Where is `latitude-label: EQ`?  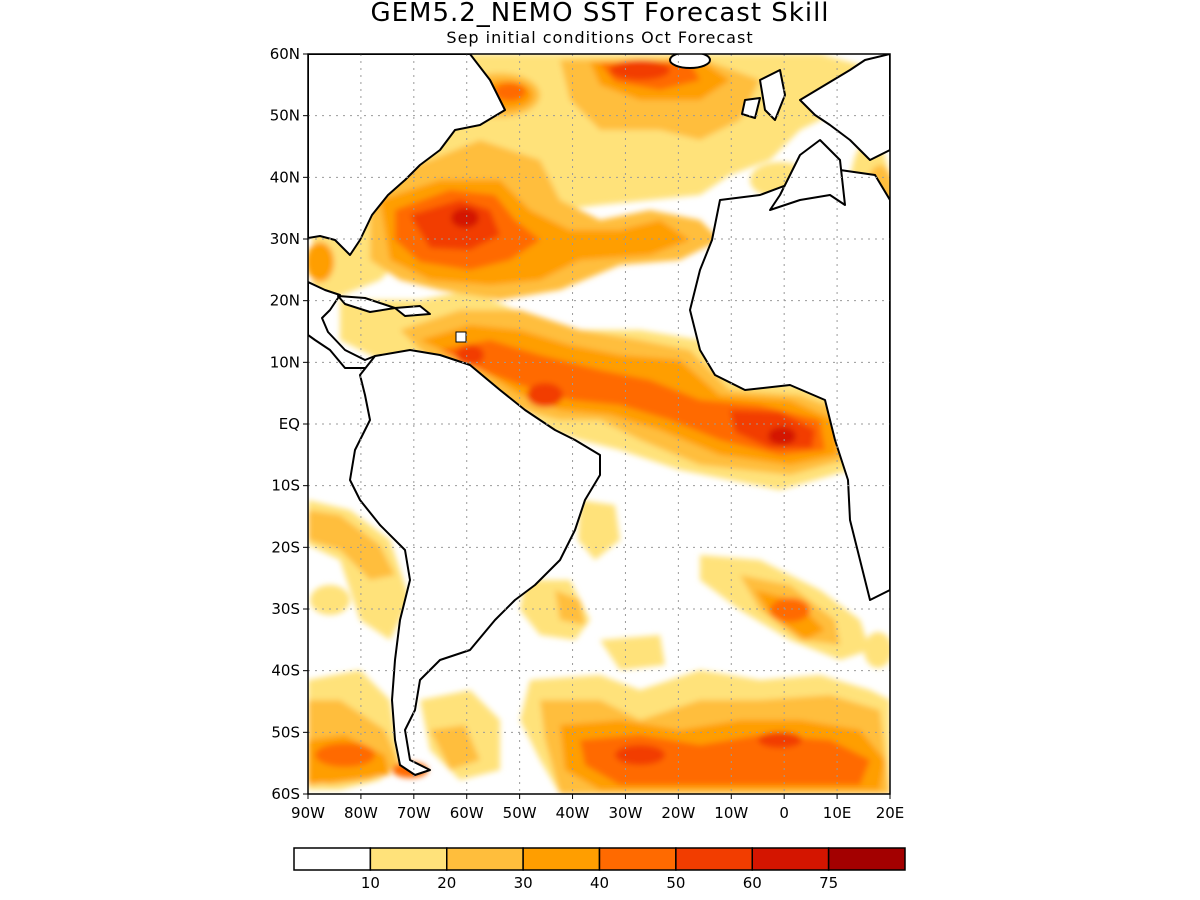 latitude-label: EQ is located at coordinates (289, 424).